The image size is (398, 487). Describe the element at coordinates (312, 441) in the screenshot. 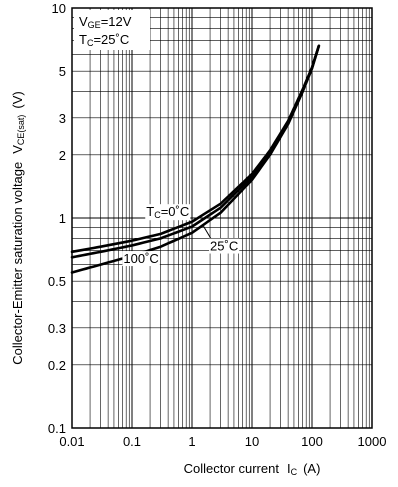

I see `x-tick-label: 100` at that location.